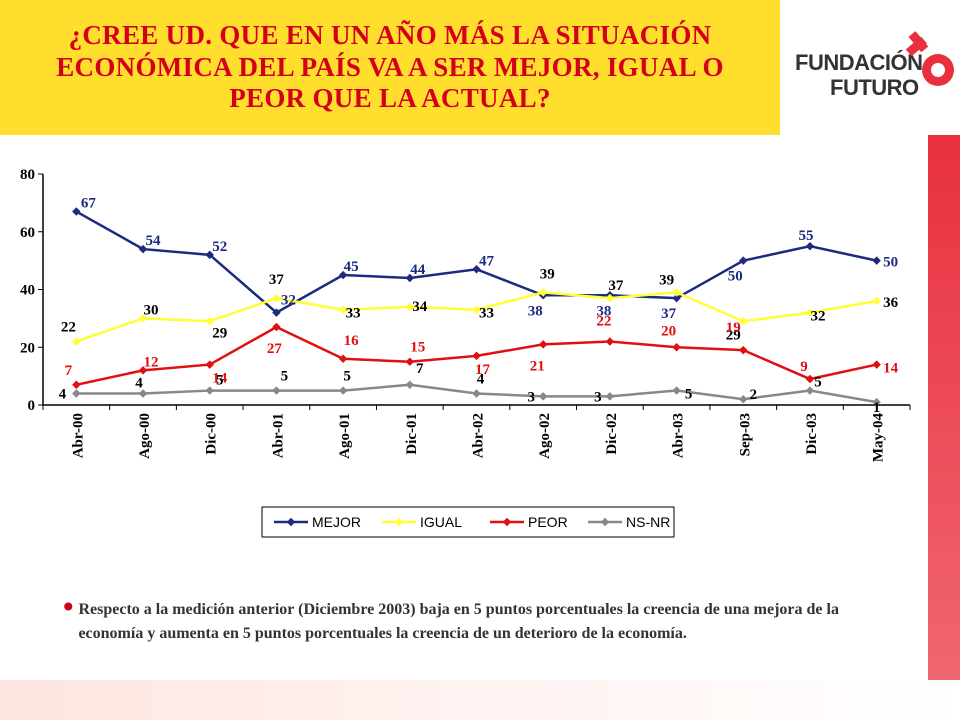 The image size is (960, 720). What do you see at coordinates (859, 62) in the screenshot?
I see `logo-line1: FUNDACIÓN` at bounding box center [859, 62].